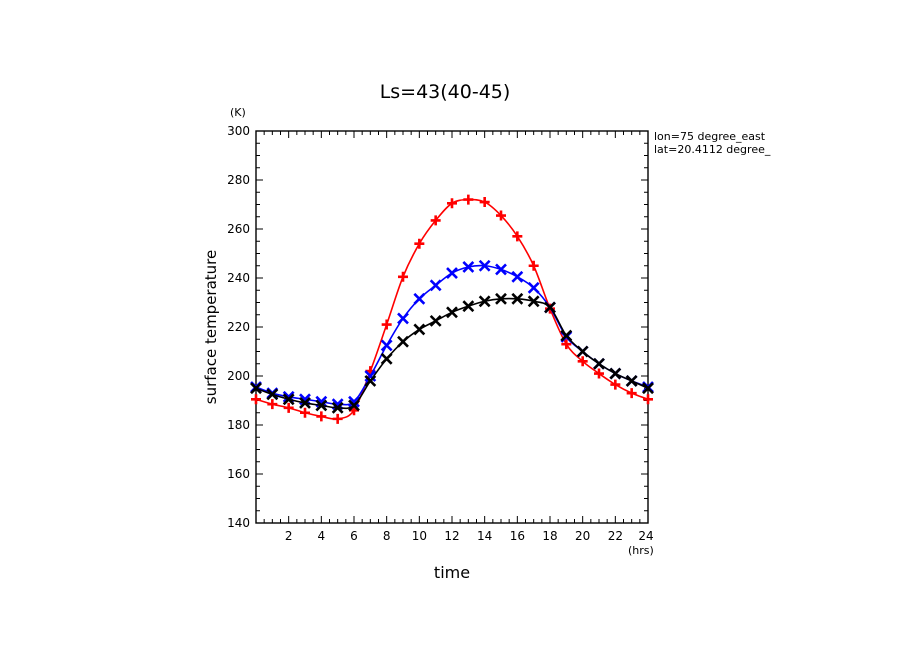 The image size is (904, 654). I want to click on x-tick-label: 24, so click(645, 536).